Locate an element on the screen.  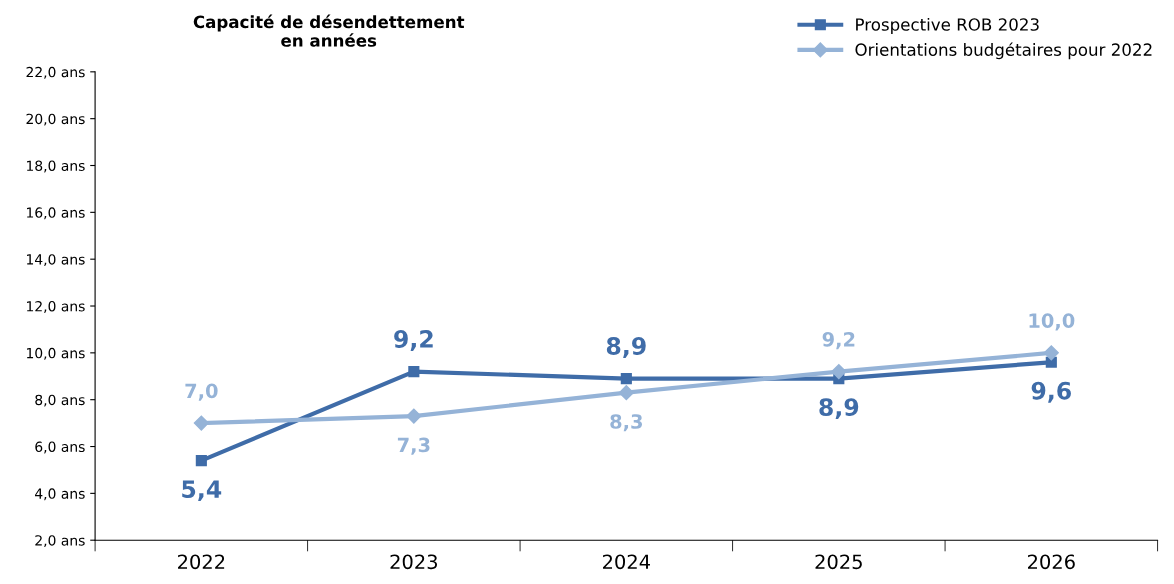
x-tick-label: 2023 is located at coordinates (414, 562).